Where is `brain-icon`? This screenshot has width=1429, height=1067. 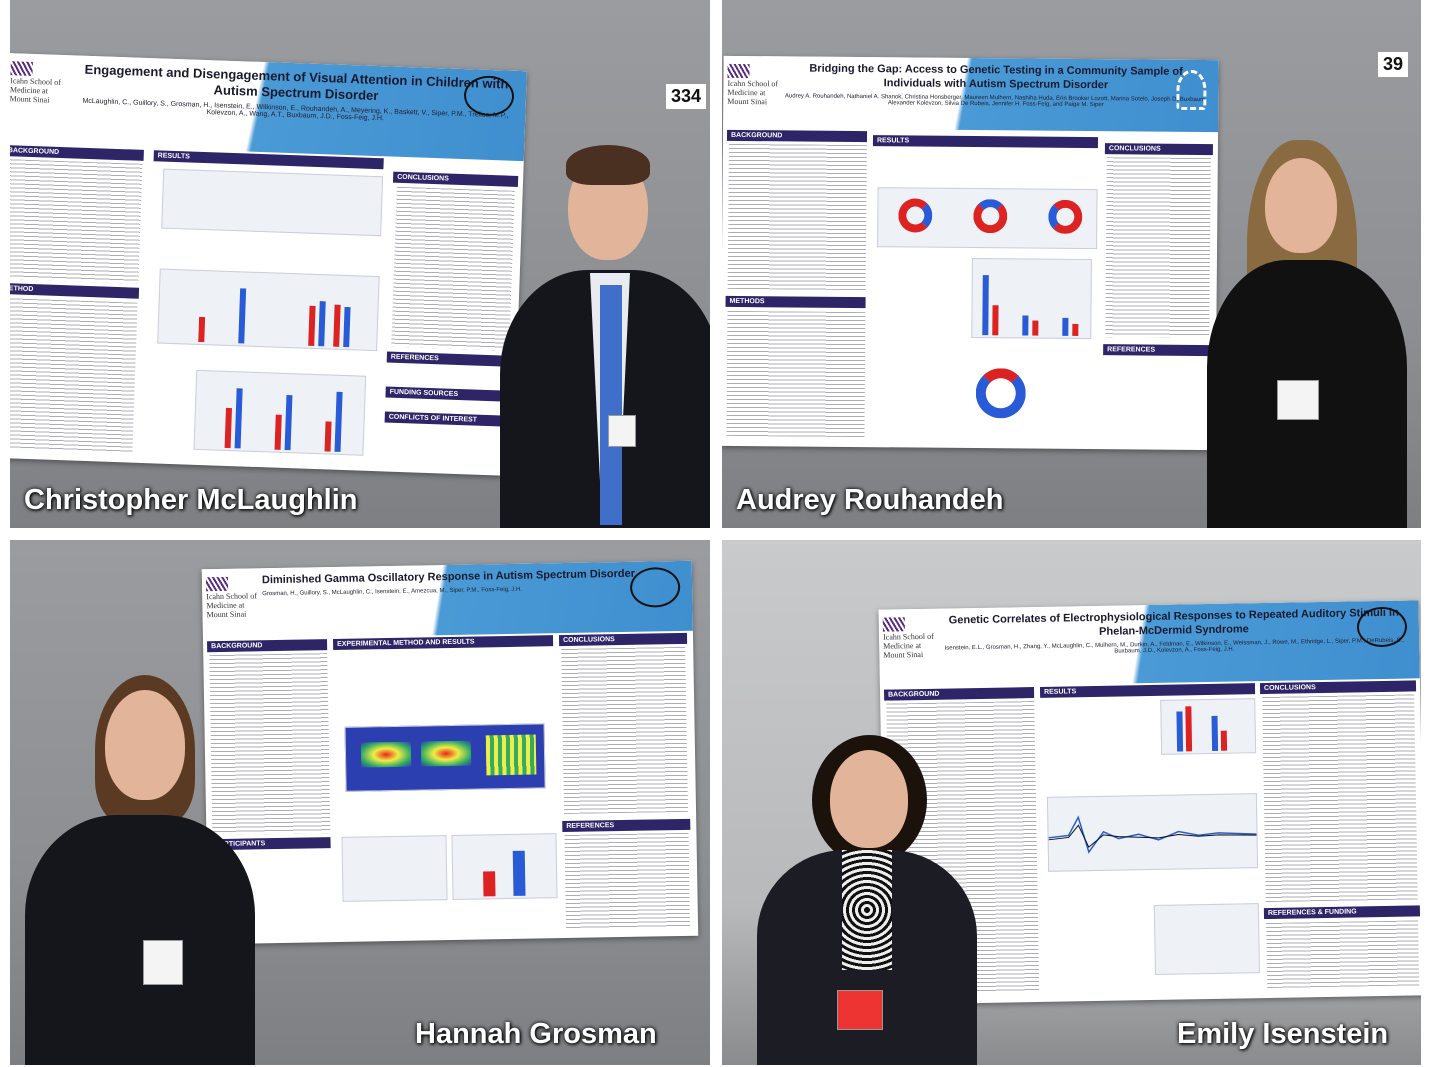 brain-icon is located at coordinates (655, 587).